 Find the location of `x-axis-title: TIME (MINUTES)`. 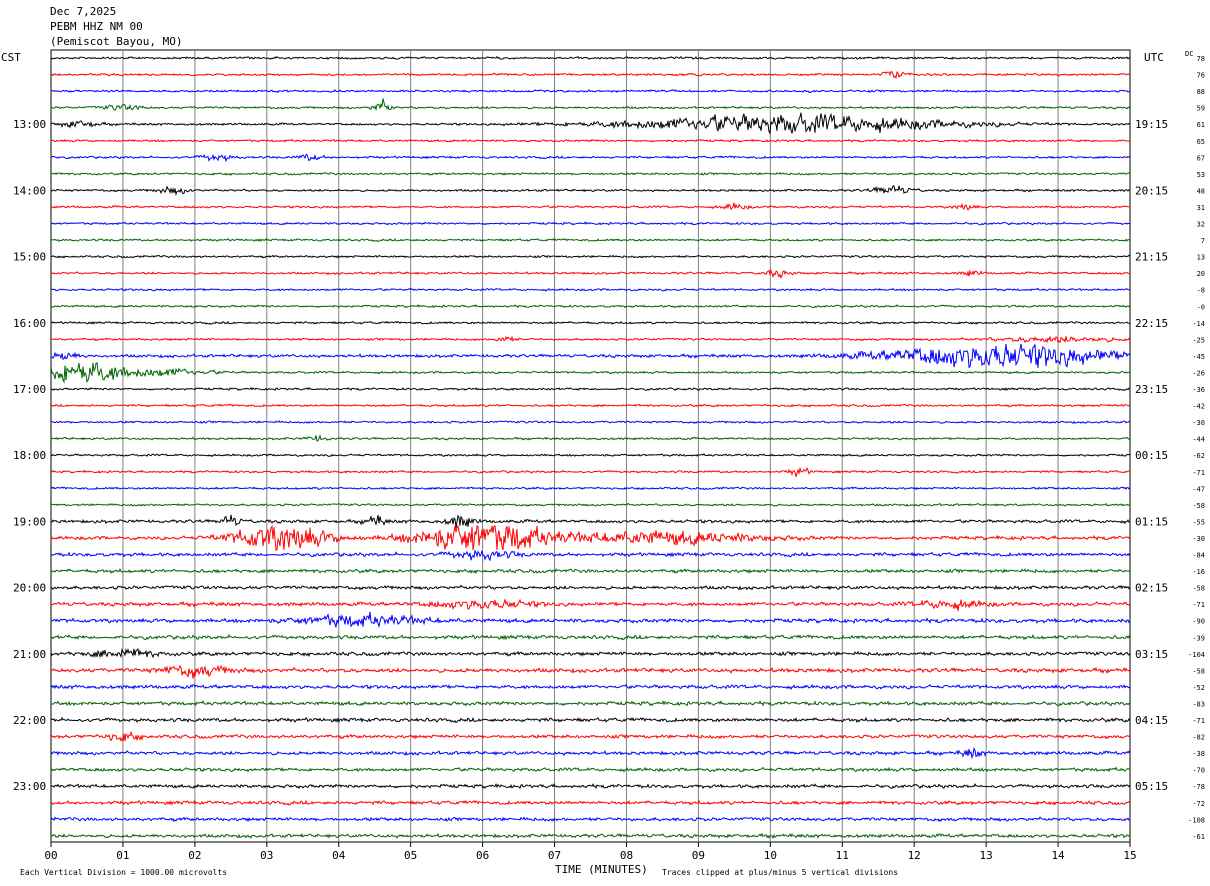

x-axis-title: TIME (MINUTES) is located at coordinates (601, 869).